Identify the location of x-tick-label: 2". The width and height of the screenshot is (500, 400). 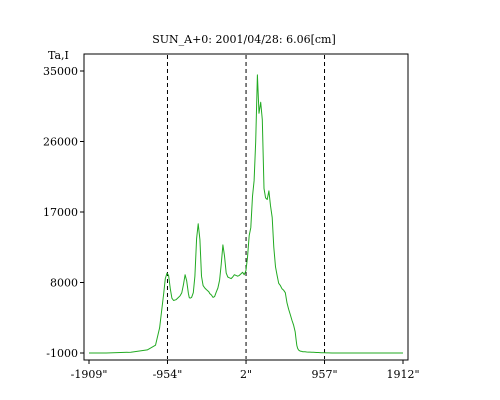
(246, 374).